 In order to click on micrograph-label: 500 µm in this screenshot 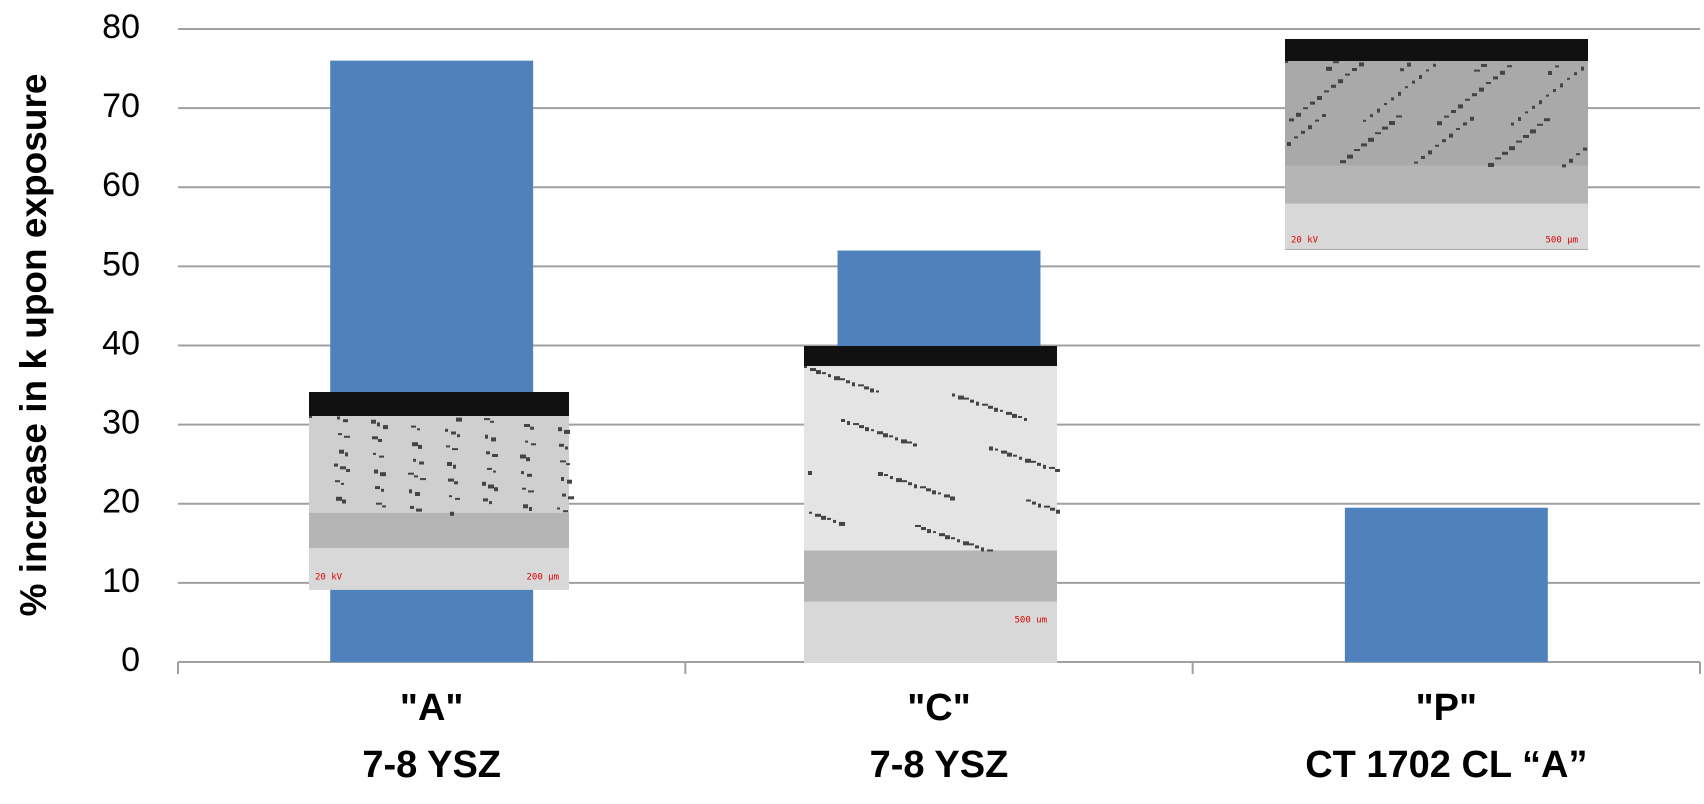, I will do `click(1561, 241)`.